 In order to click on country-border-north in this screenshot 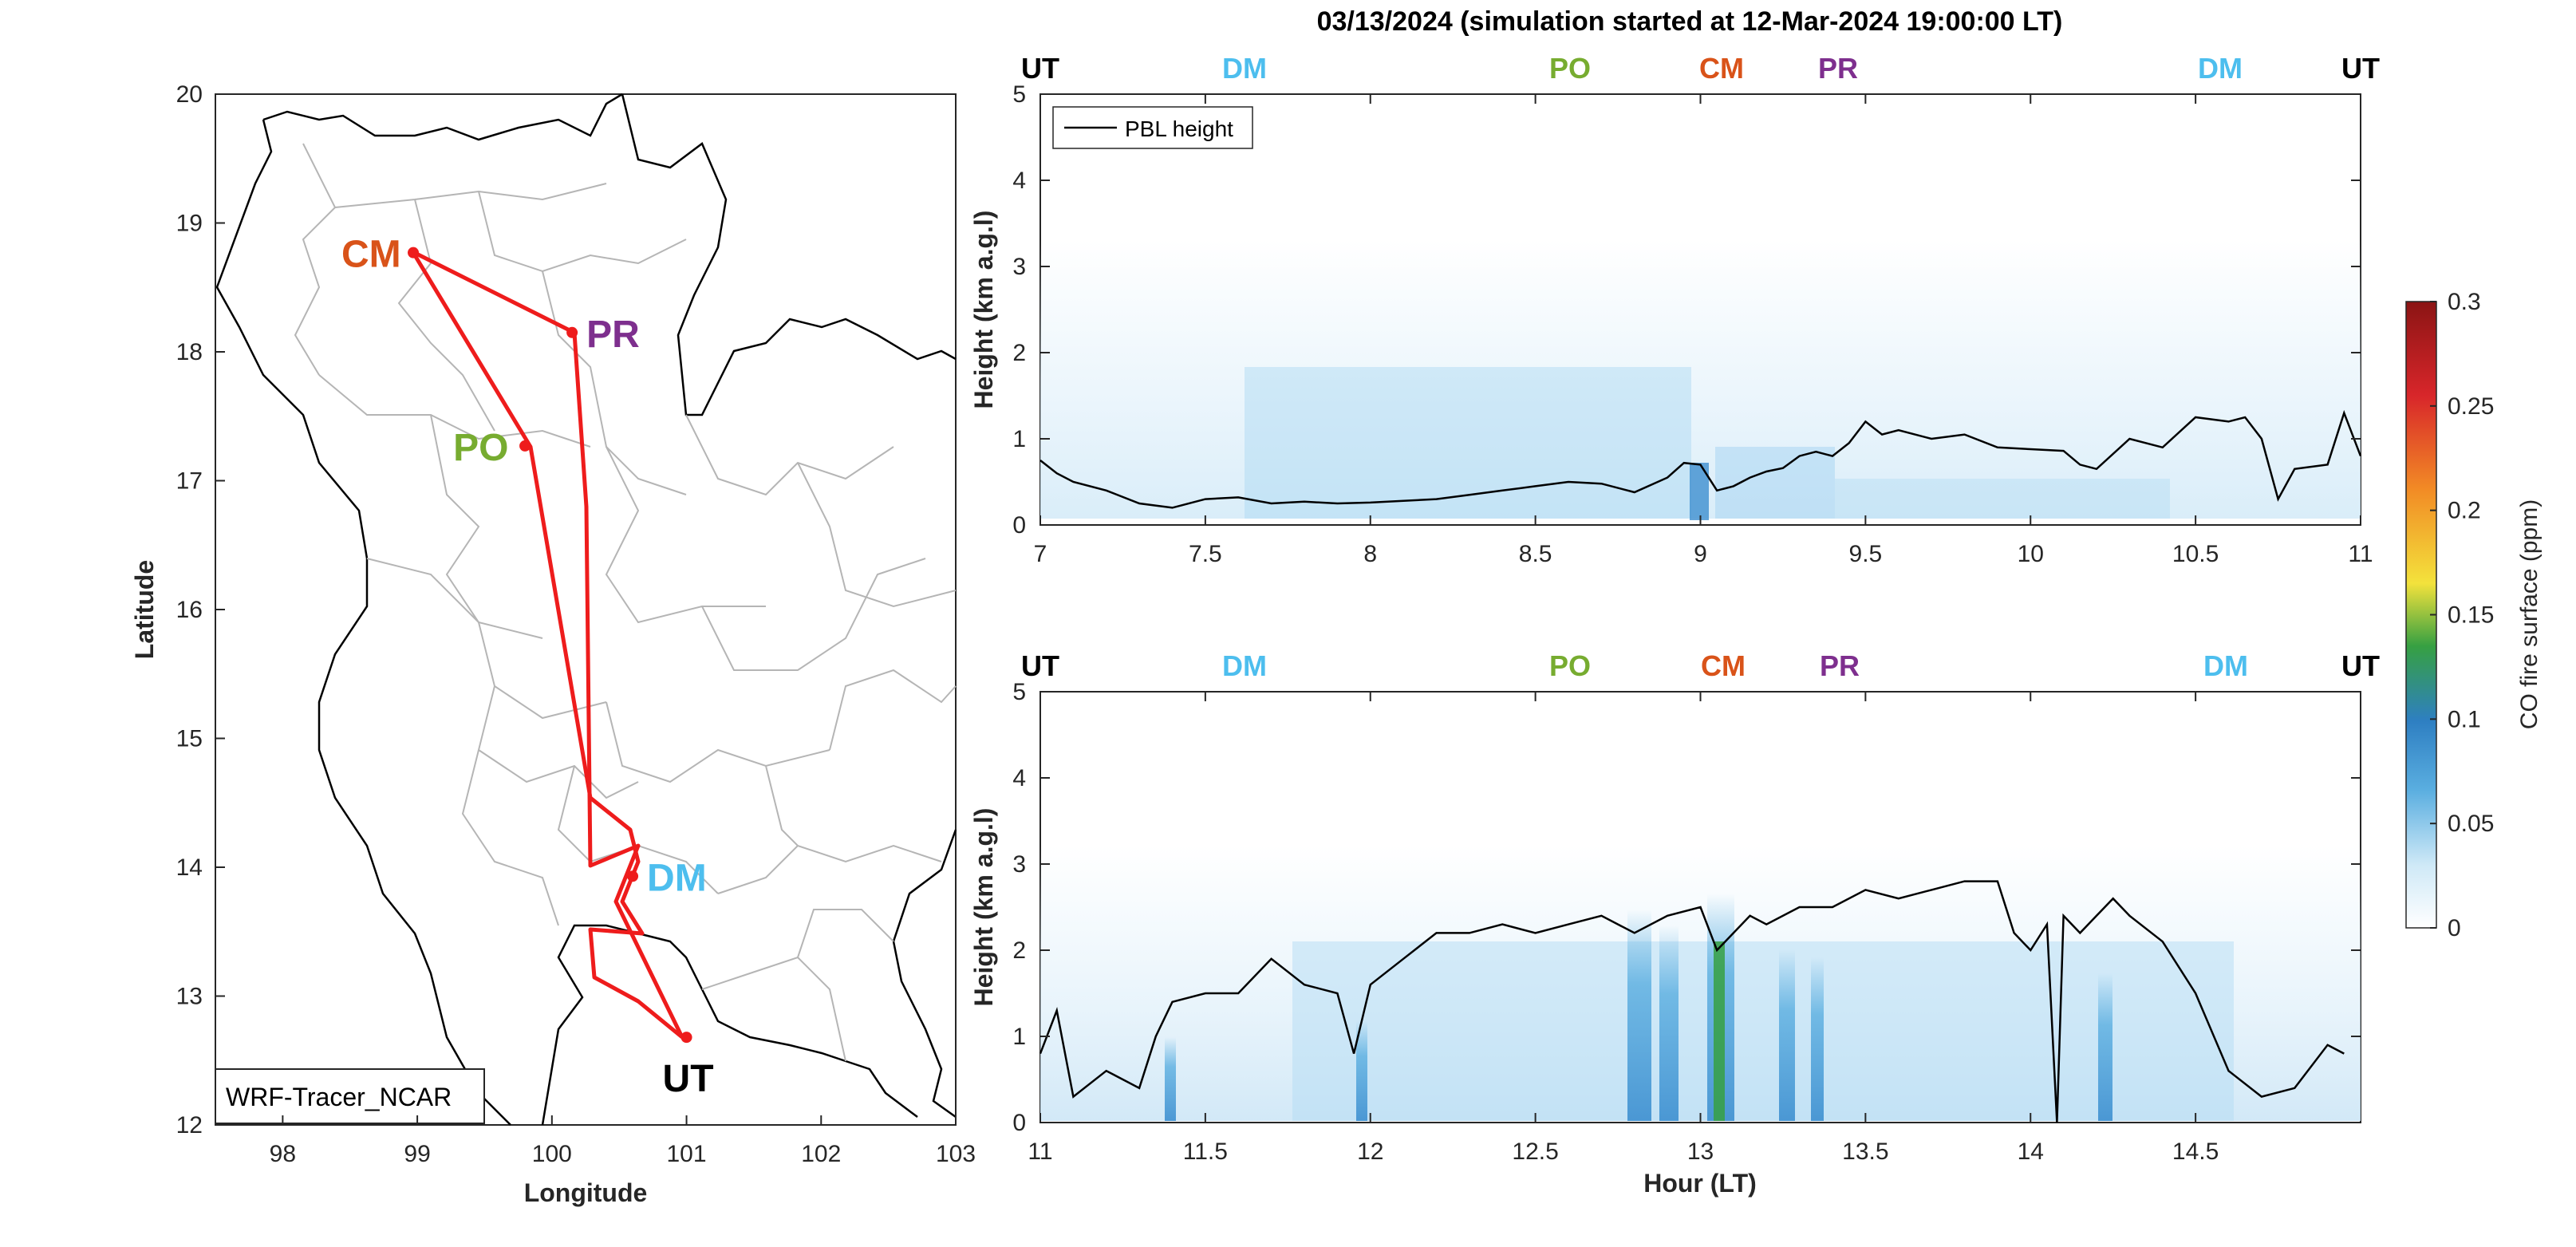, I will do `click(442, 117)`.